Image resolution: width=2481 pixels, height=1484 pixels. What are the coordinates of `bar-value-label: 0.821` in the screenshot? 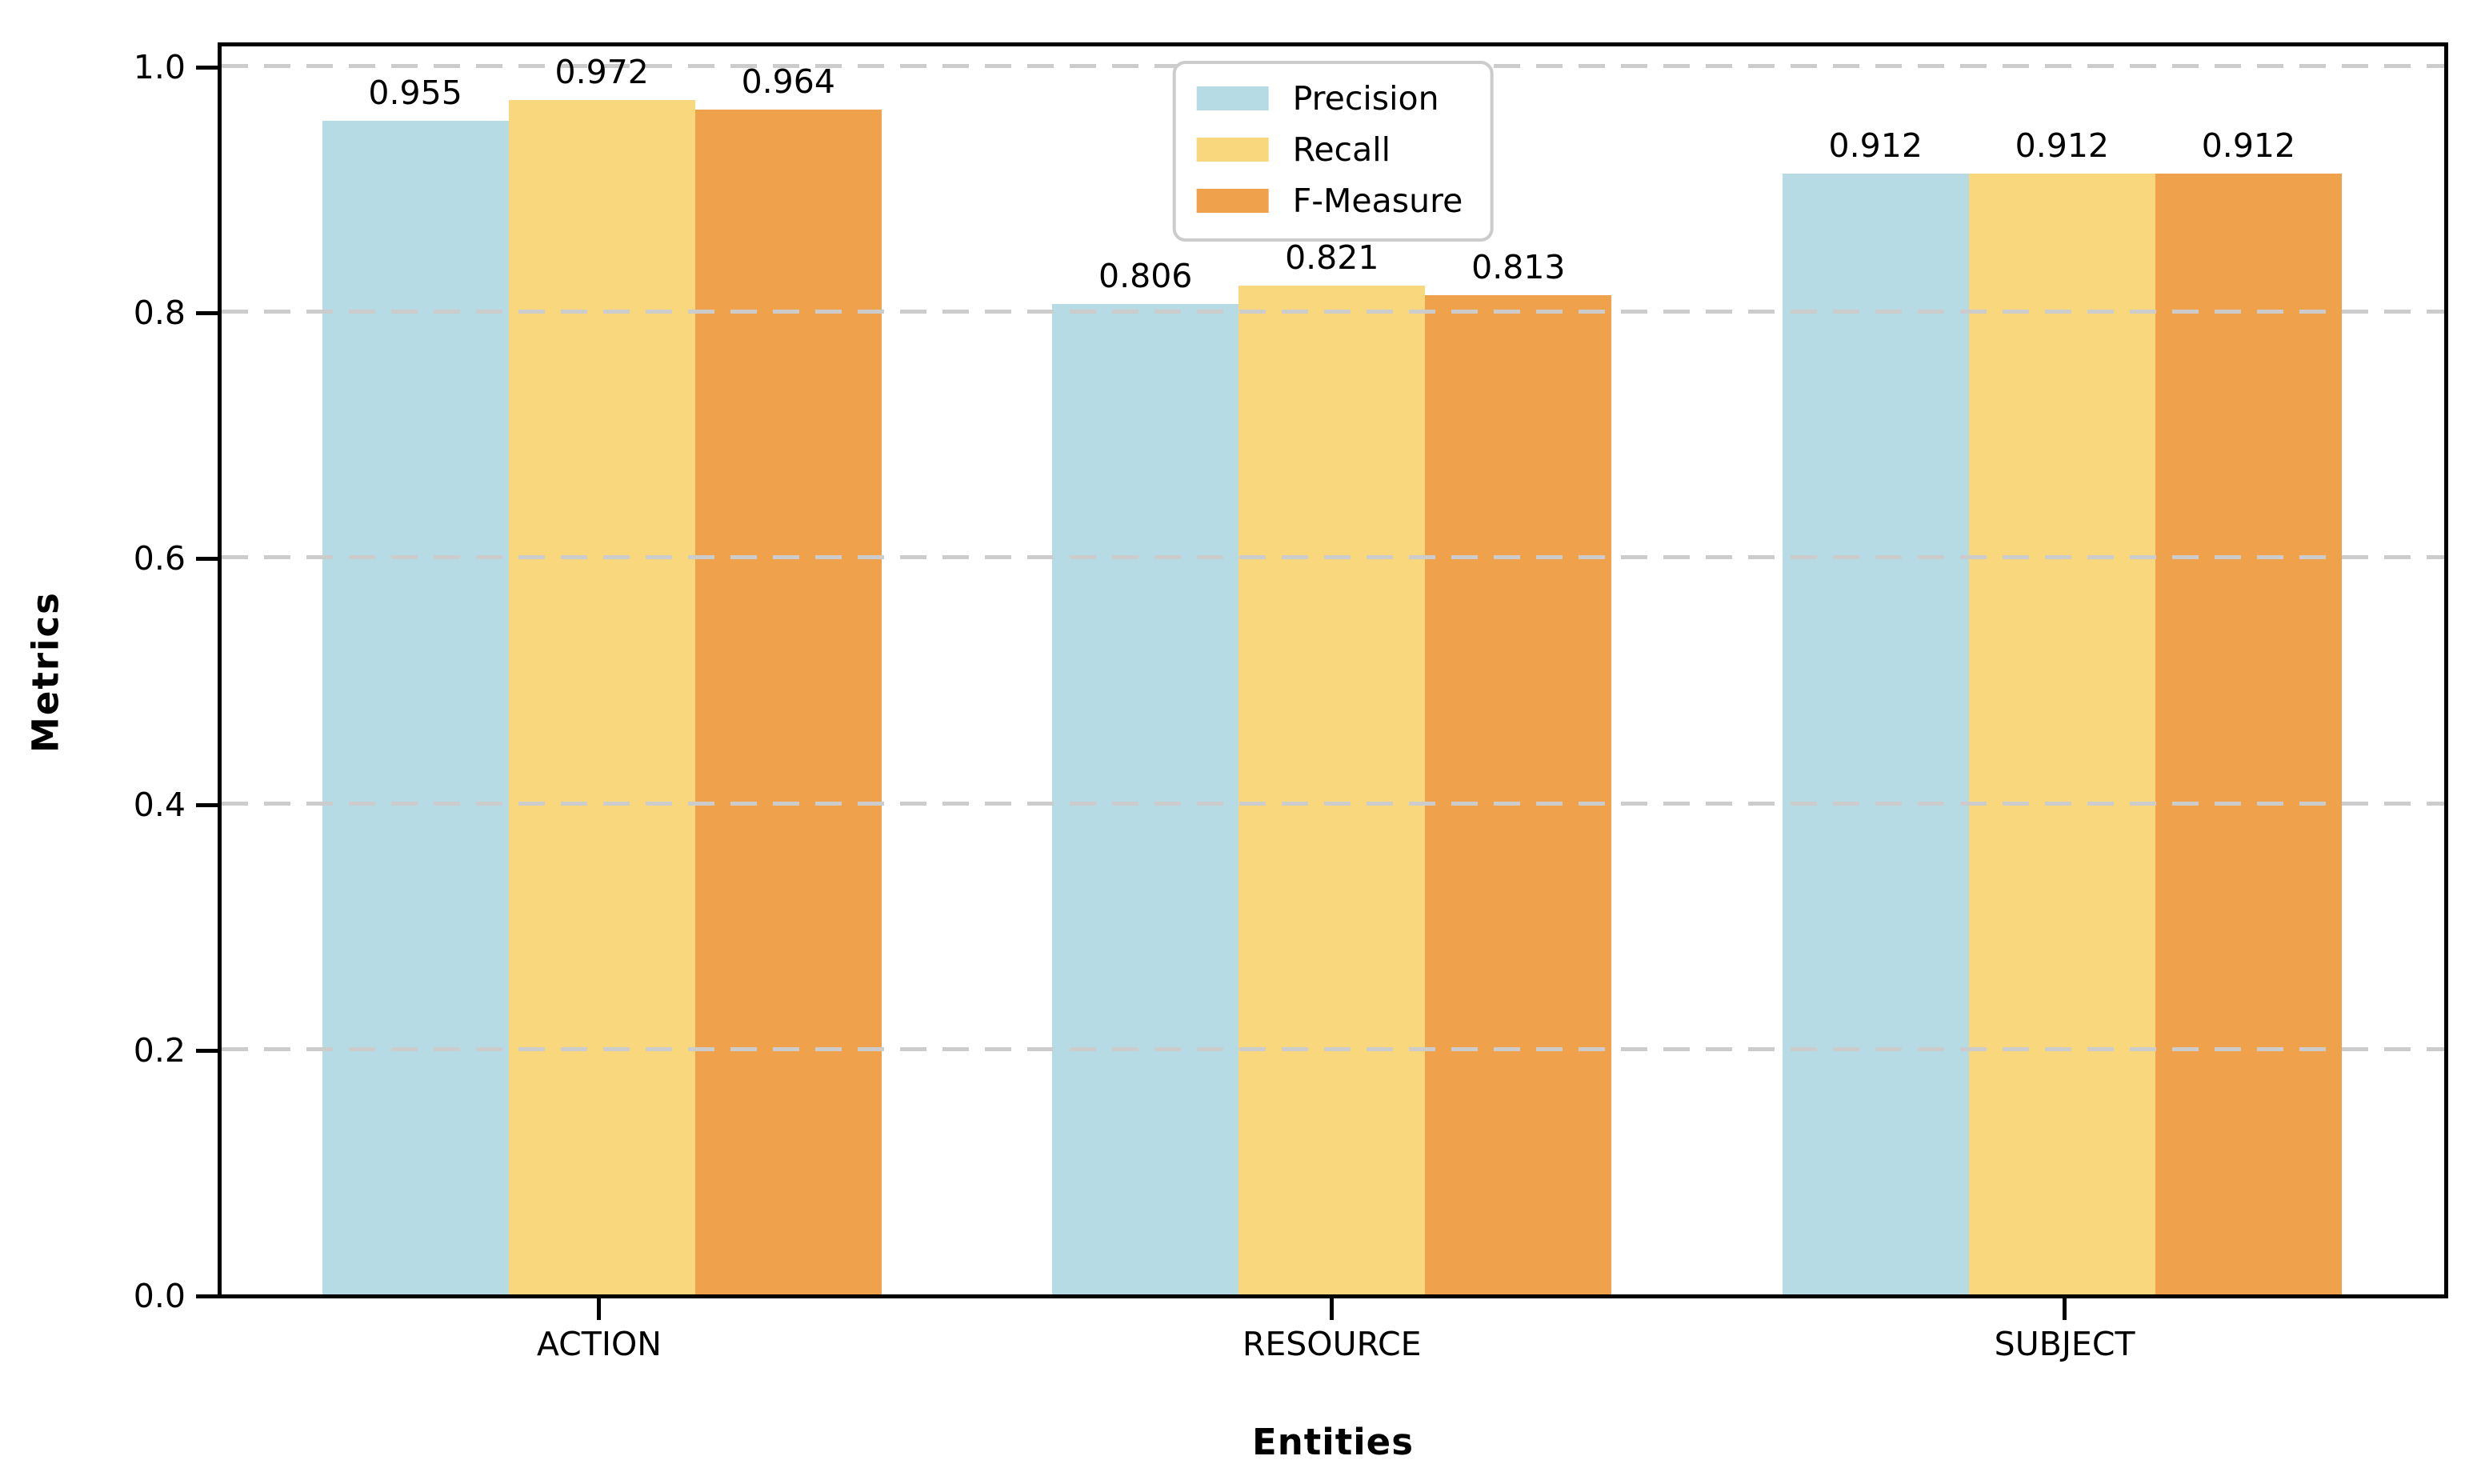 It's located at (1332, 257).